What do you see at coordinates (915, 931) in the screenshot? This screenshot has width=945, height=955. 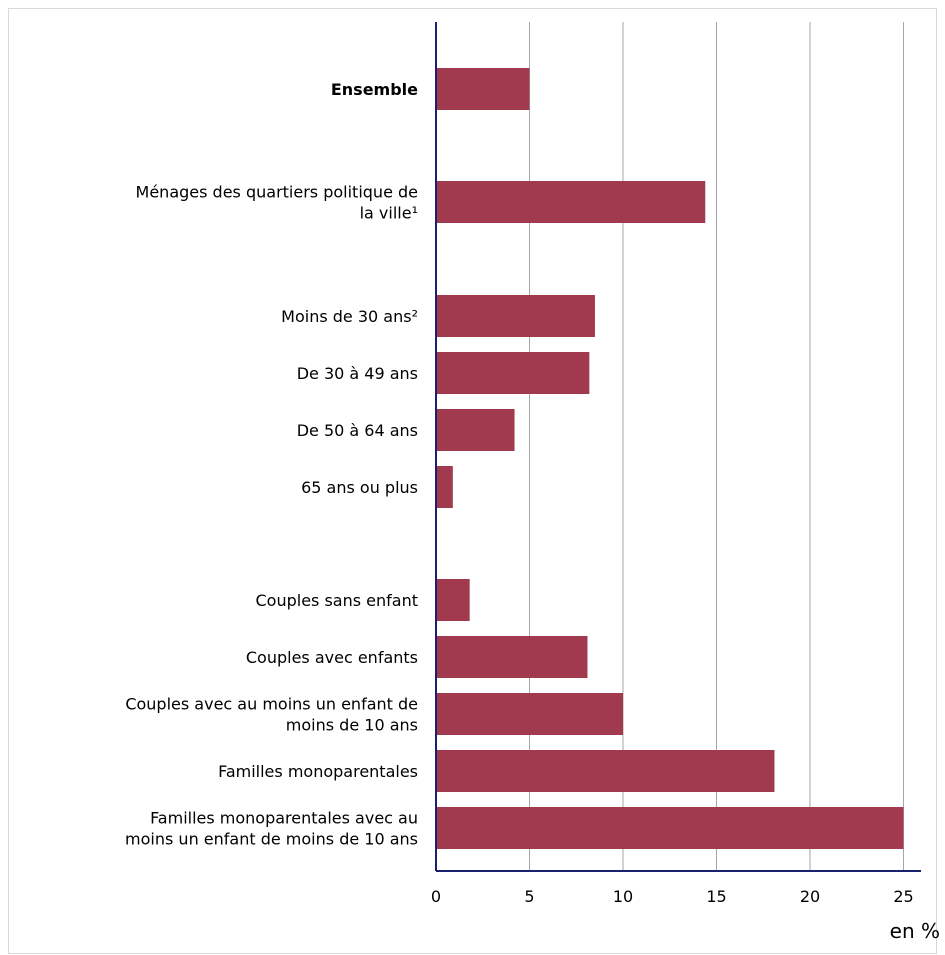 I see `x-axis-unit-label: en %` at bounding box center [915, 931].